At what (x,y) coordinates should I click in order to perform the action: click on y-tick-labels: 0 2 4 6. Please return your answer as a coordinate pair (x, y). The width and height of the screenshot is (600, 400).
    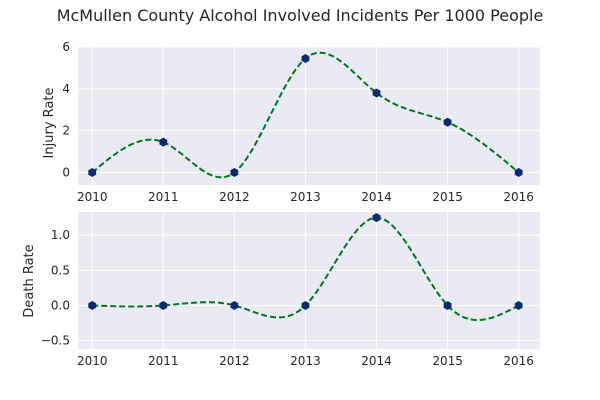
    Looking at the image, I should click on (66, 109).